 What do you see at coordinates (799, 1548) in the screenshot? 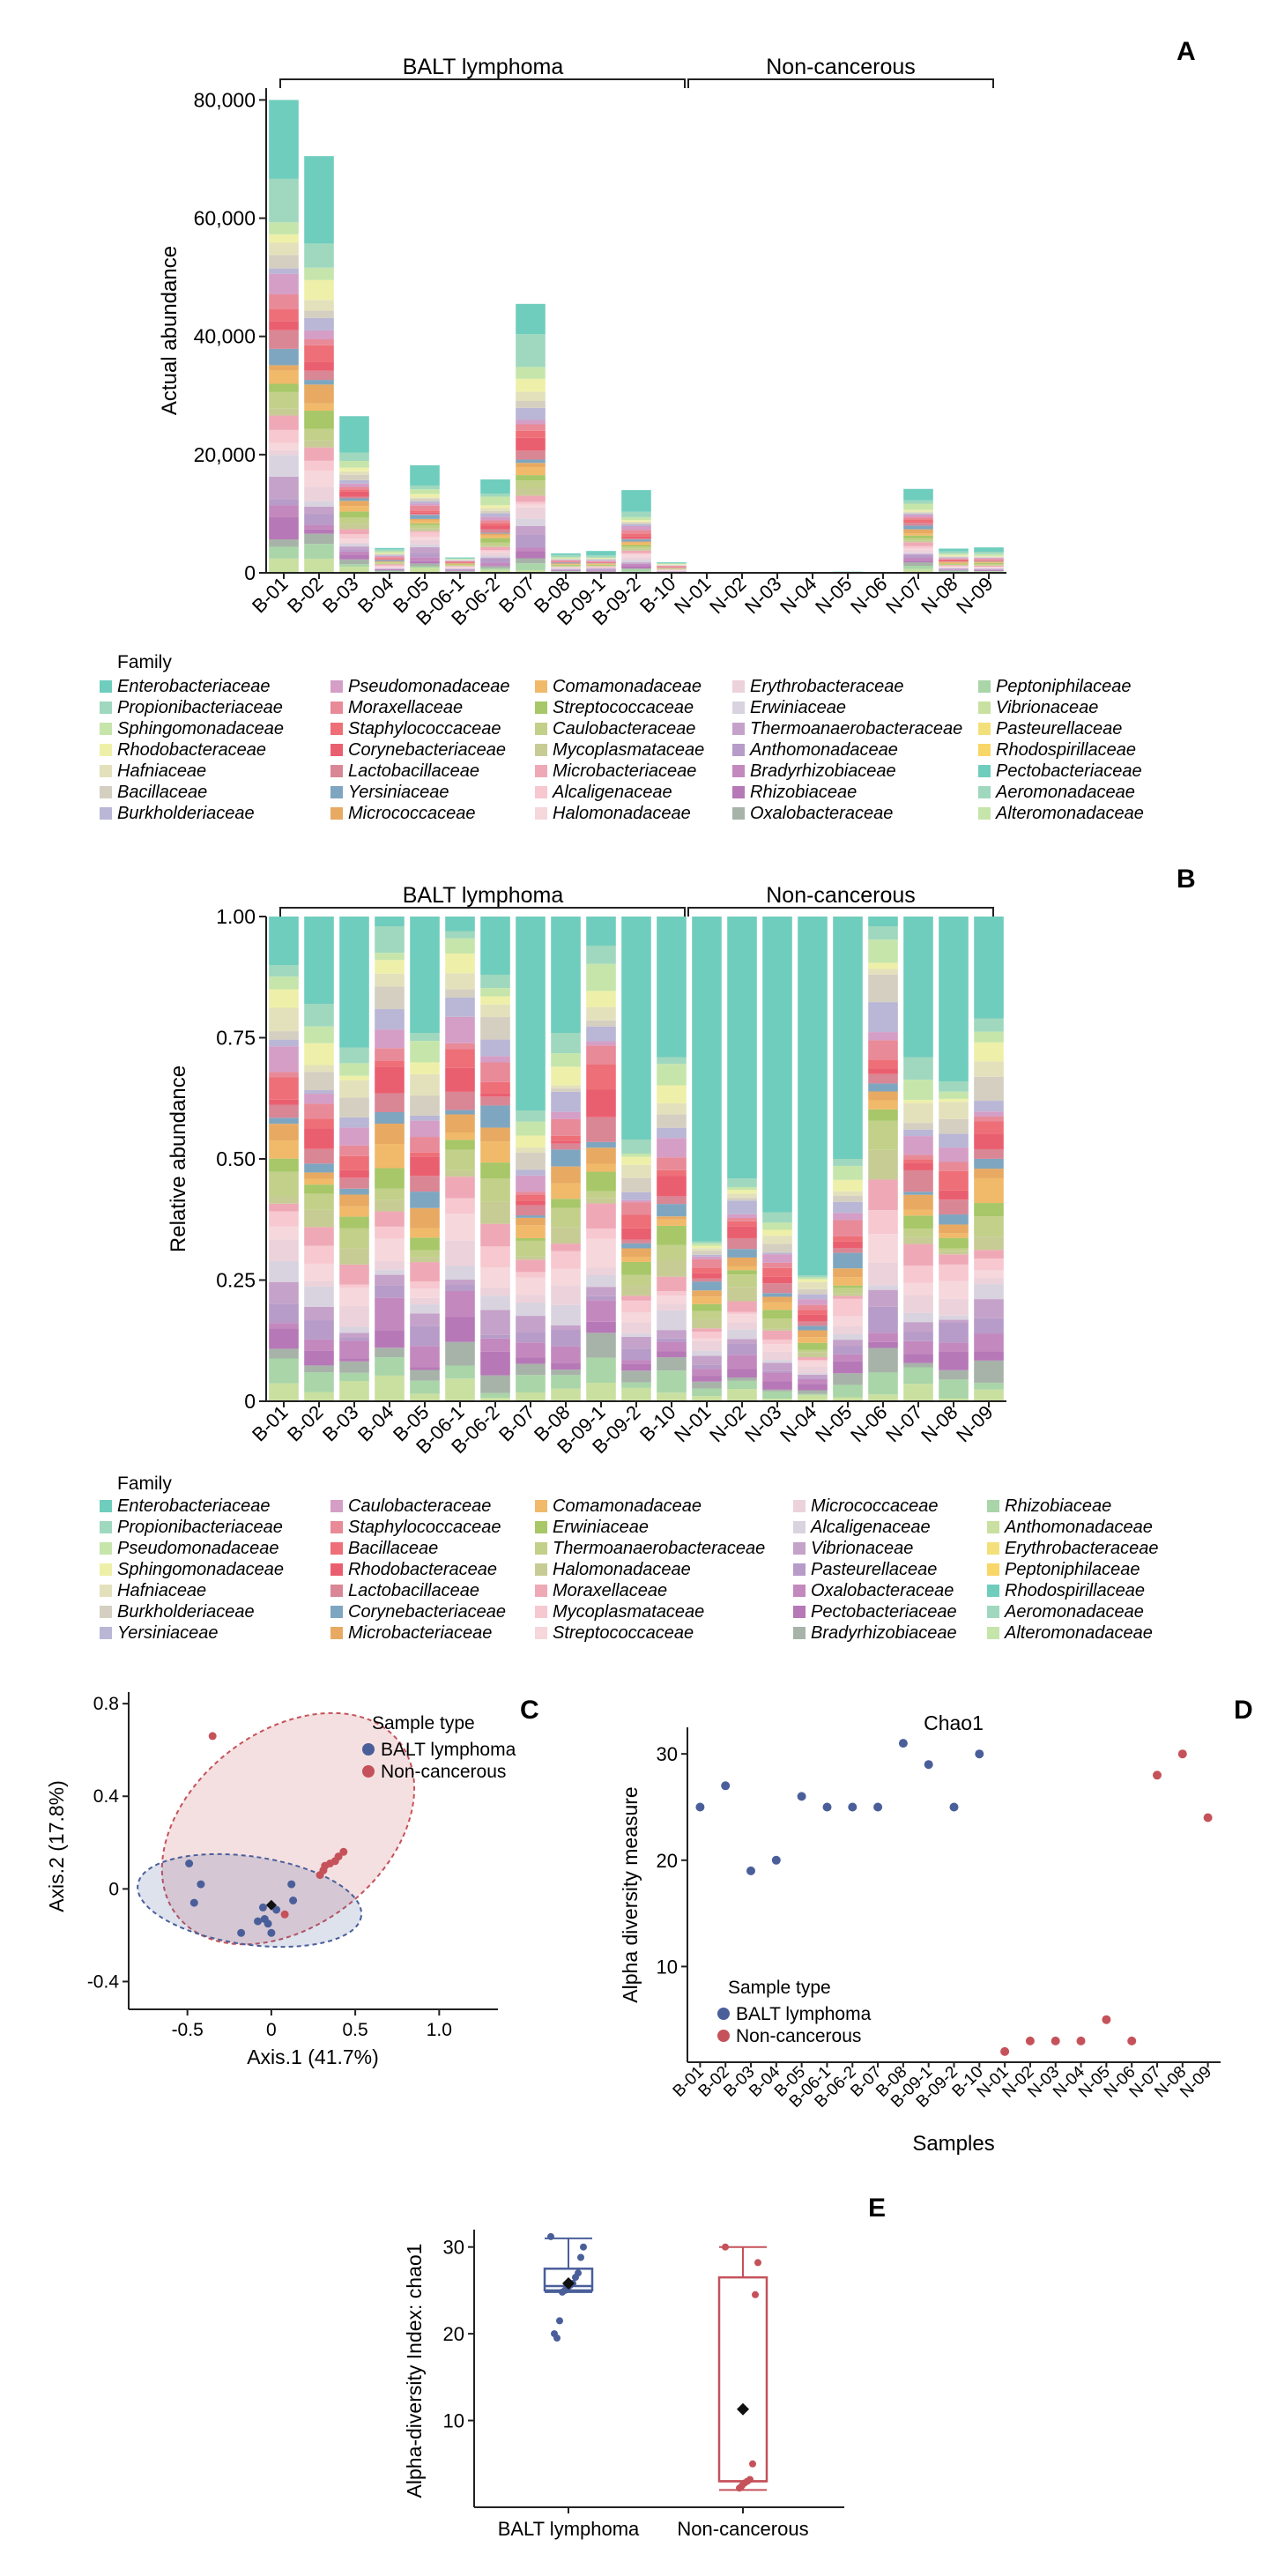
I see `legend-swatch-b-vibrionaceae` at bounding box center [799, 1548].